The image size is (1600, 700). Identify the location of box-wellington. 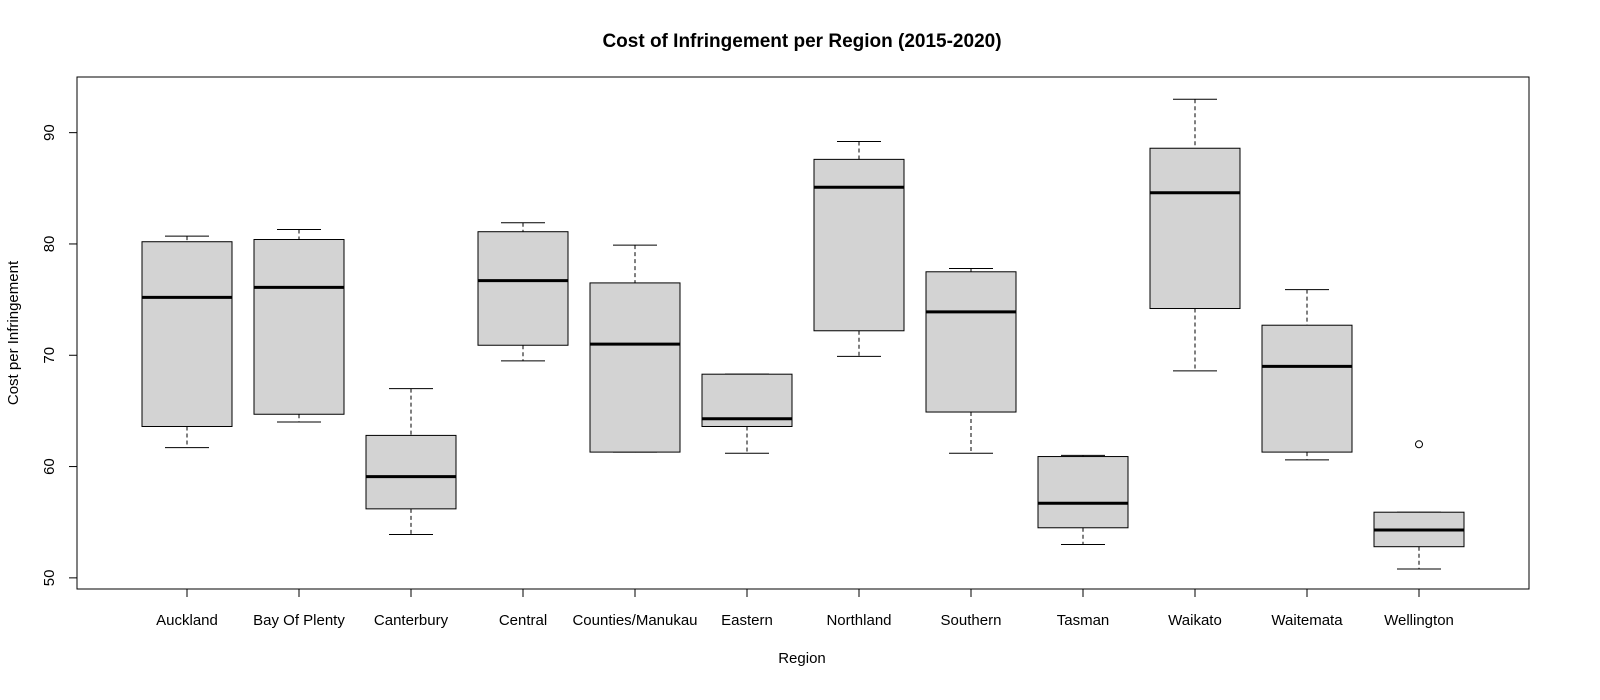
(1419, 505).